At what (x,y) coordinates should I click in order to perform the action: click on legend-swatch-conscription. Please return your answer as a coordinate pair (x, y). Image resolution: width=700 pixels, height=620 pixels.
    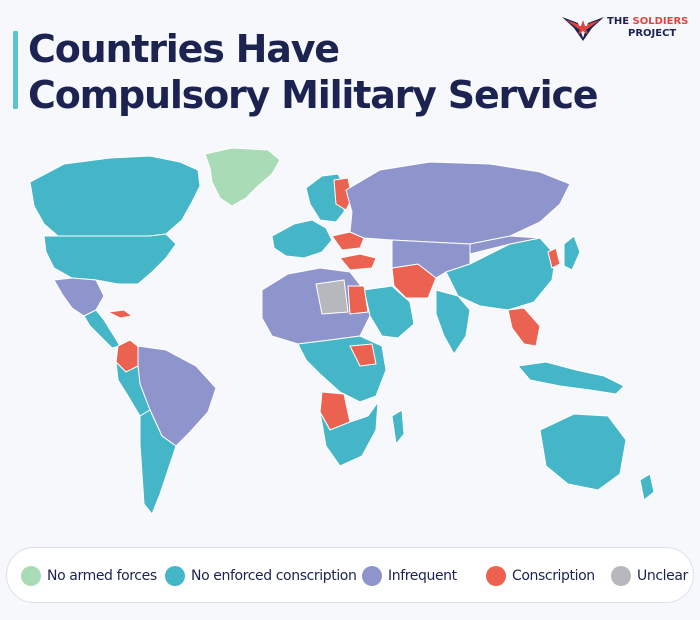
    Looking at the image, I should click on (496, 576).